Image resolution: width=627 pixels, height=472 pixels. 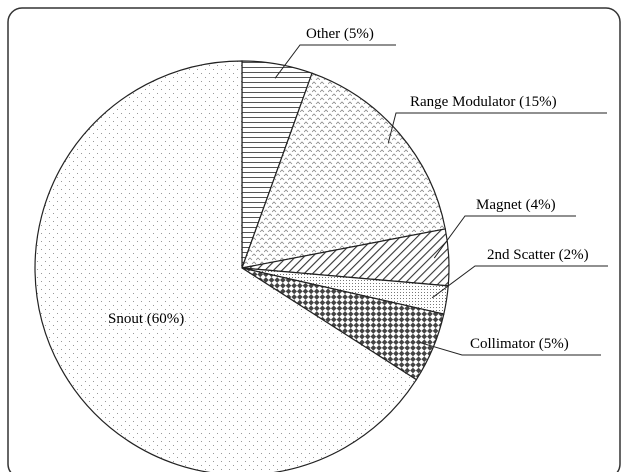 What do you see at coordinates (502, 344) in the screenshot?
I see `category-name: Collimator` at bounding box center [502, 344].